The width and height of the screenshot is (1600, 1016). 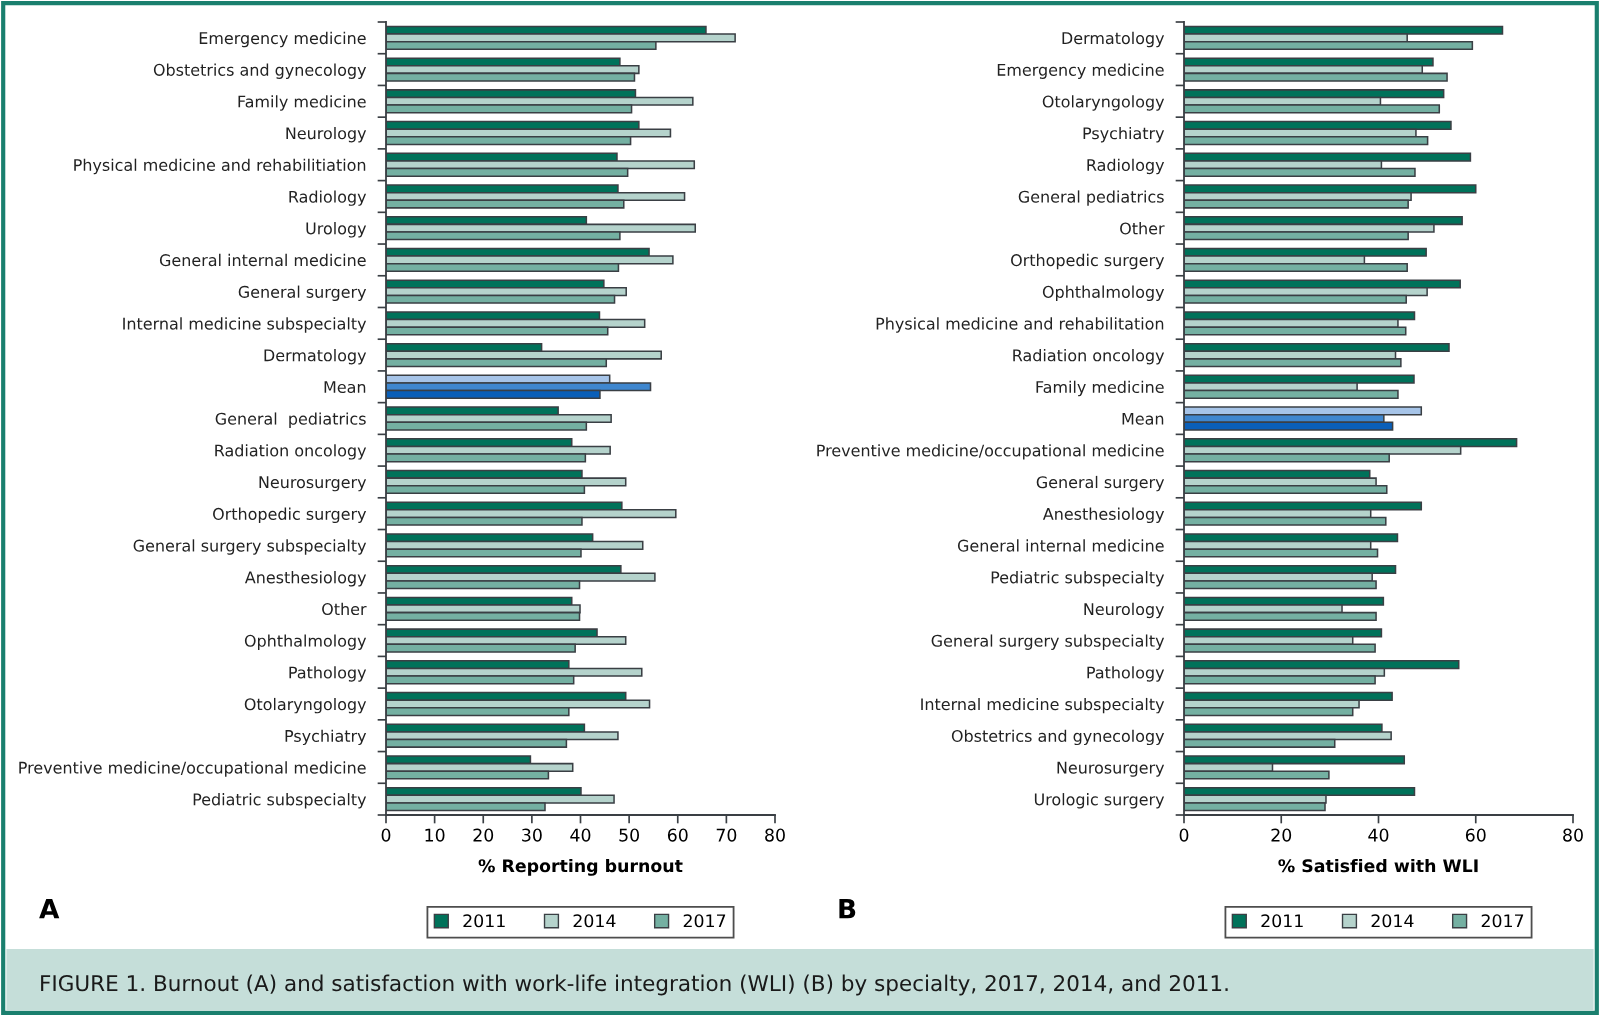 I want to click on x-tick-label: 70, so click(x=726, y=835).